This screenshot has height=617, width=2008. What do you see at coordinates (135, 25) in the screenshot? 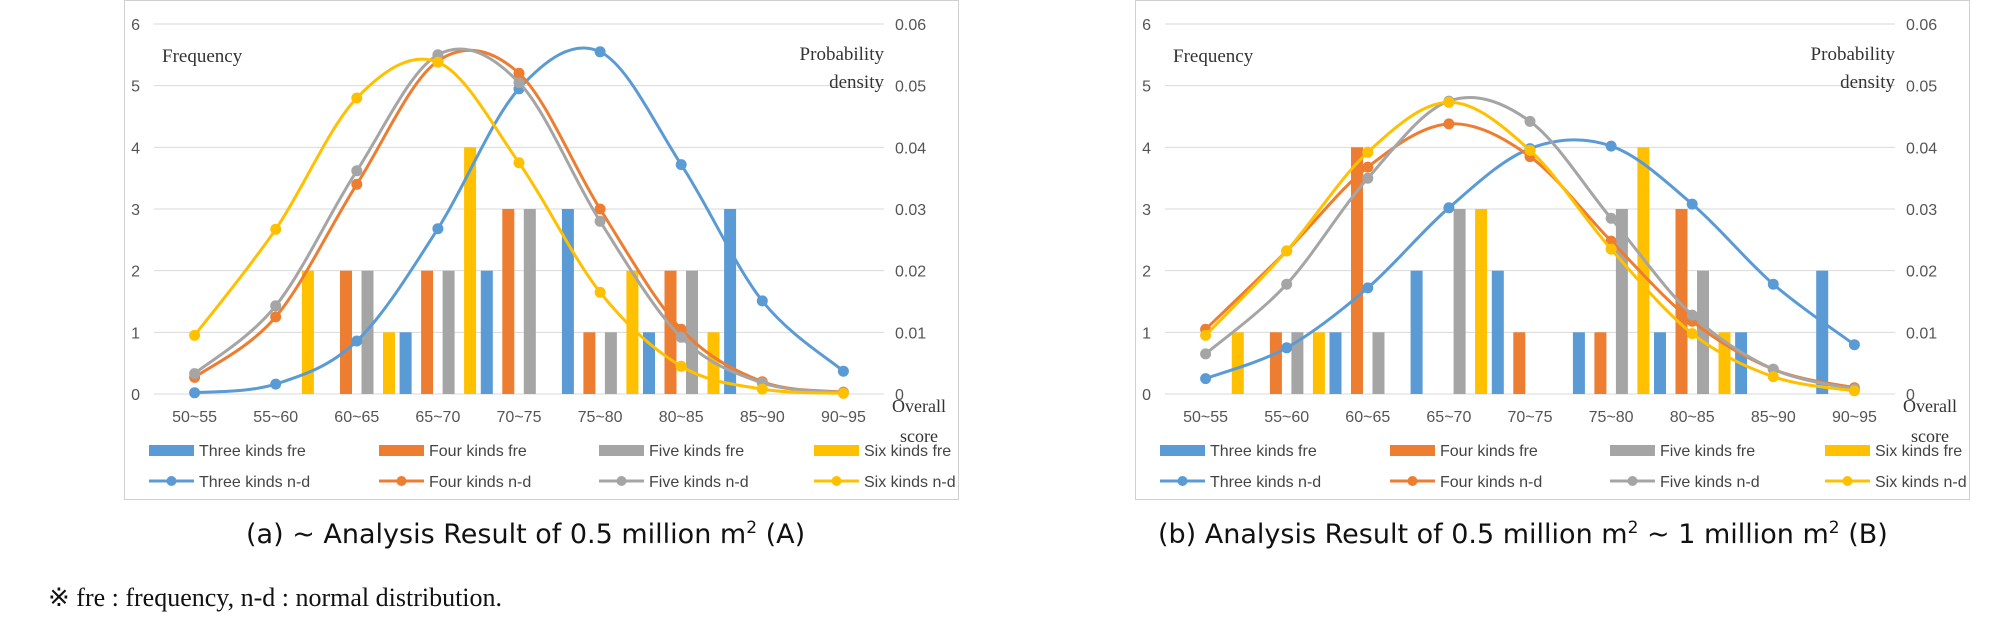
I see `y-left-tick-label: 6` at bounding box center [135, 25].